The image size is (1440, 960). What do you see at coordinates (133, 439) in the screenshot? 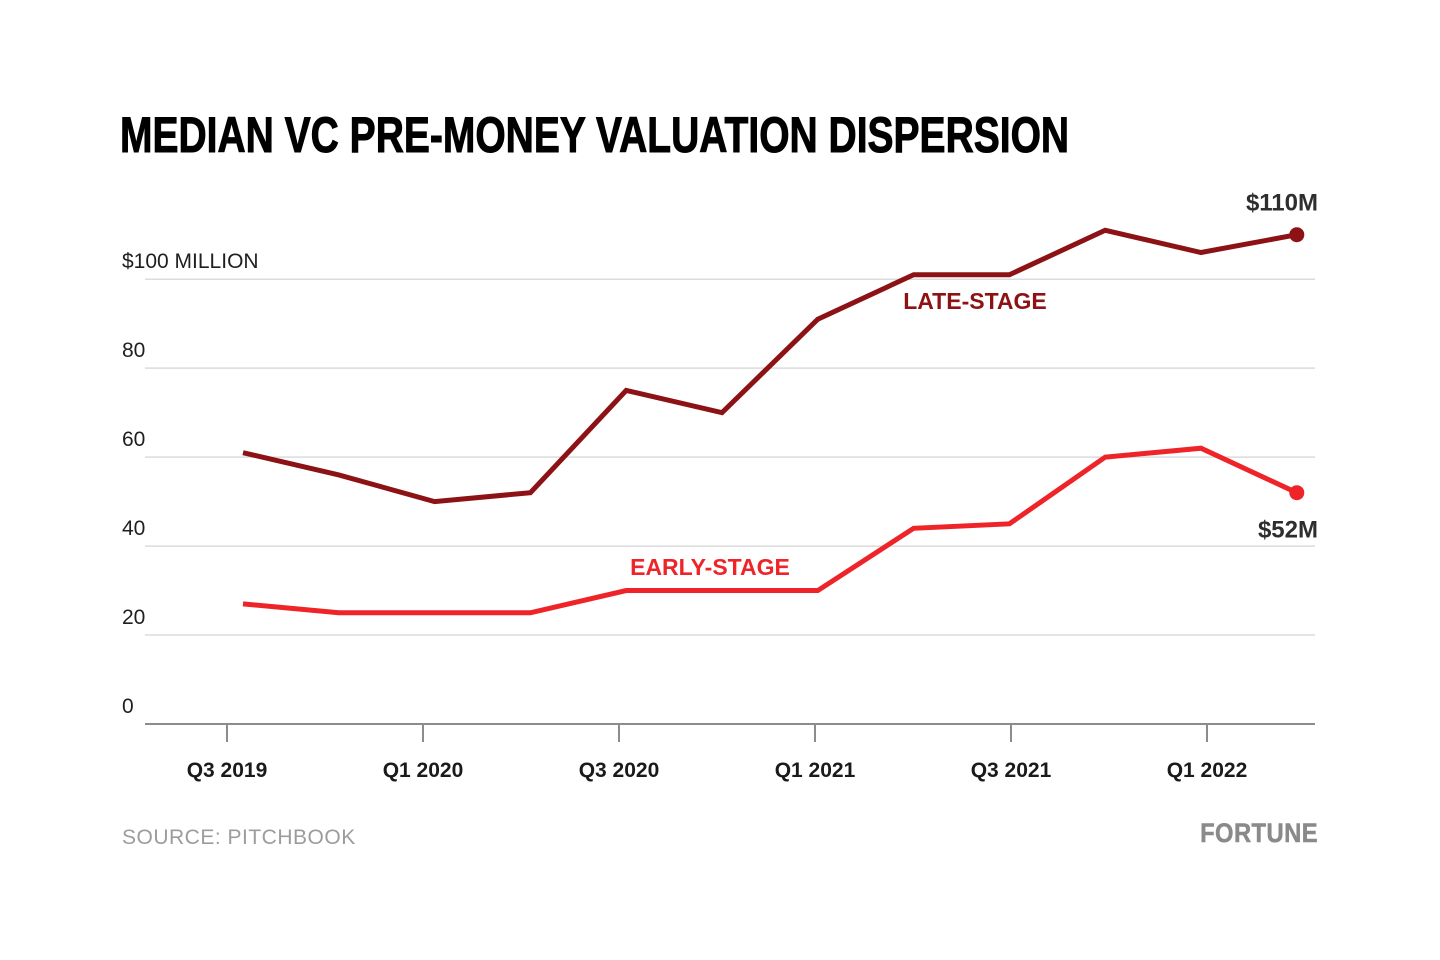
I see `y-axis-label-60: 60` at bounding box center [133, 439].